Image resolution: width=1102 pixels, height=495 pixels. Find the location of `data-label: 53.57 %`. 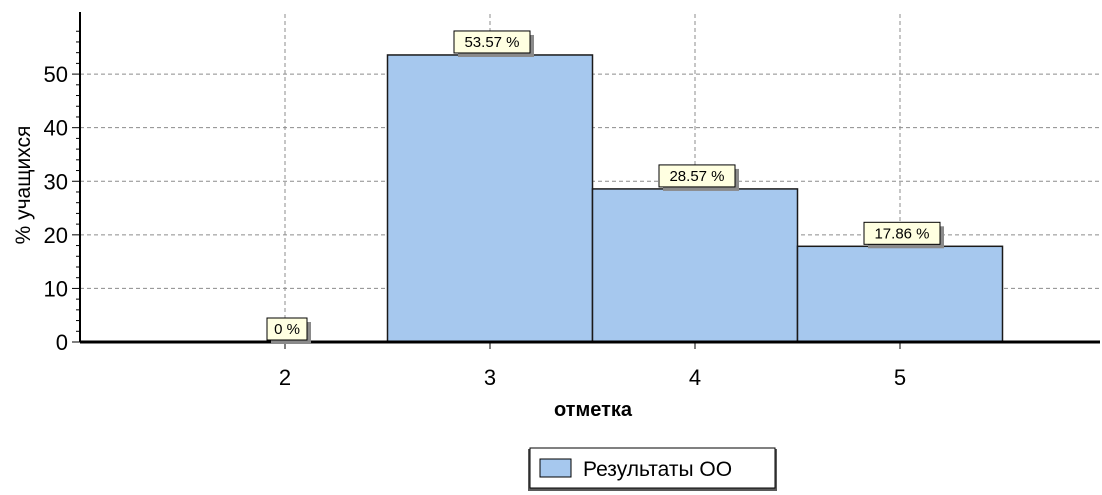

data-label: 53.57 % is located at coordinates (493, 43).